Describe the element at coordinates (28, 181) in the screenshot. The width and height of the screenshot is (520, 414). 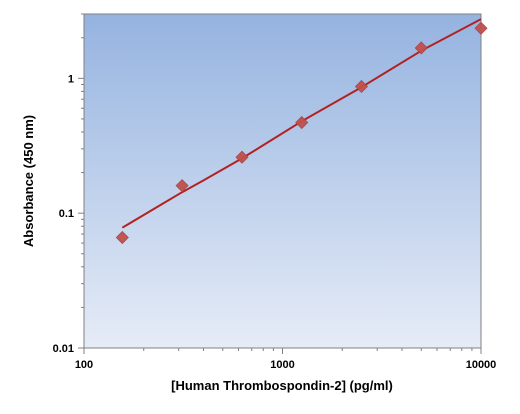
I see `y-axis-title: Absorbance (450 nm)` at that location.